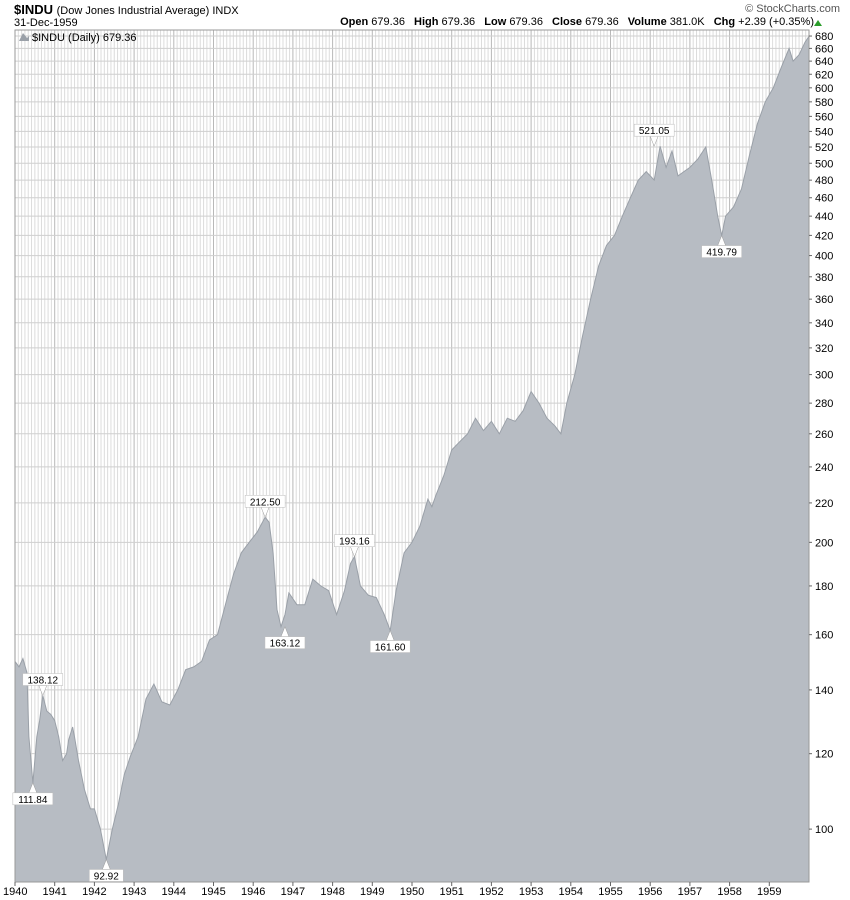 The height and width of the screenshot is (900, 850). Describe the element at coordinates (372, 892) in the screenshot. I see `x-tick-label: 1949` at that location.